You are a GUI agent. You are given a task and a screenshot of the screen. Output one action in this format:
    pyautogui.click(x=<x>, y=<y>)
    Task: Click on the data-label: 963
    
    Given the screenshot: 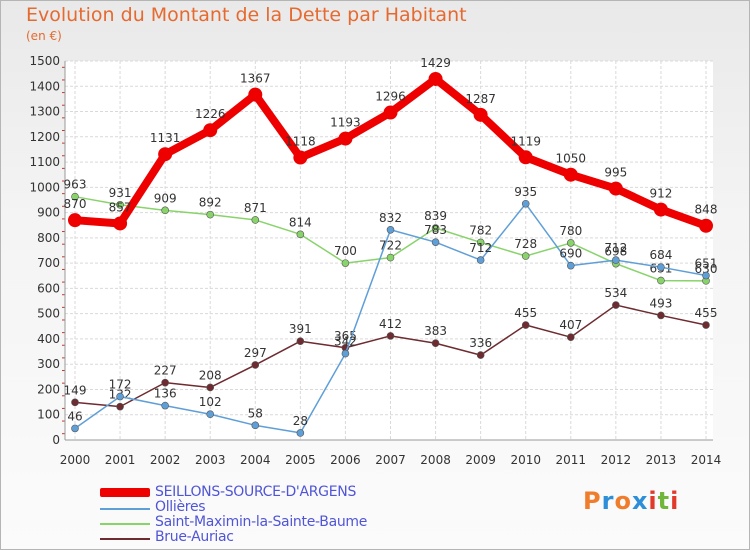 What is the action you would take?
    pyautogui.click(x=75, y=185)
    